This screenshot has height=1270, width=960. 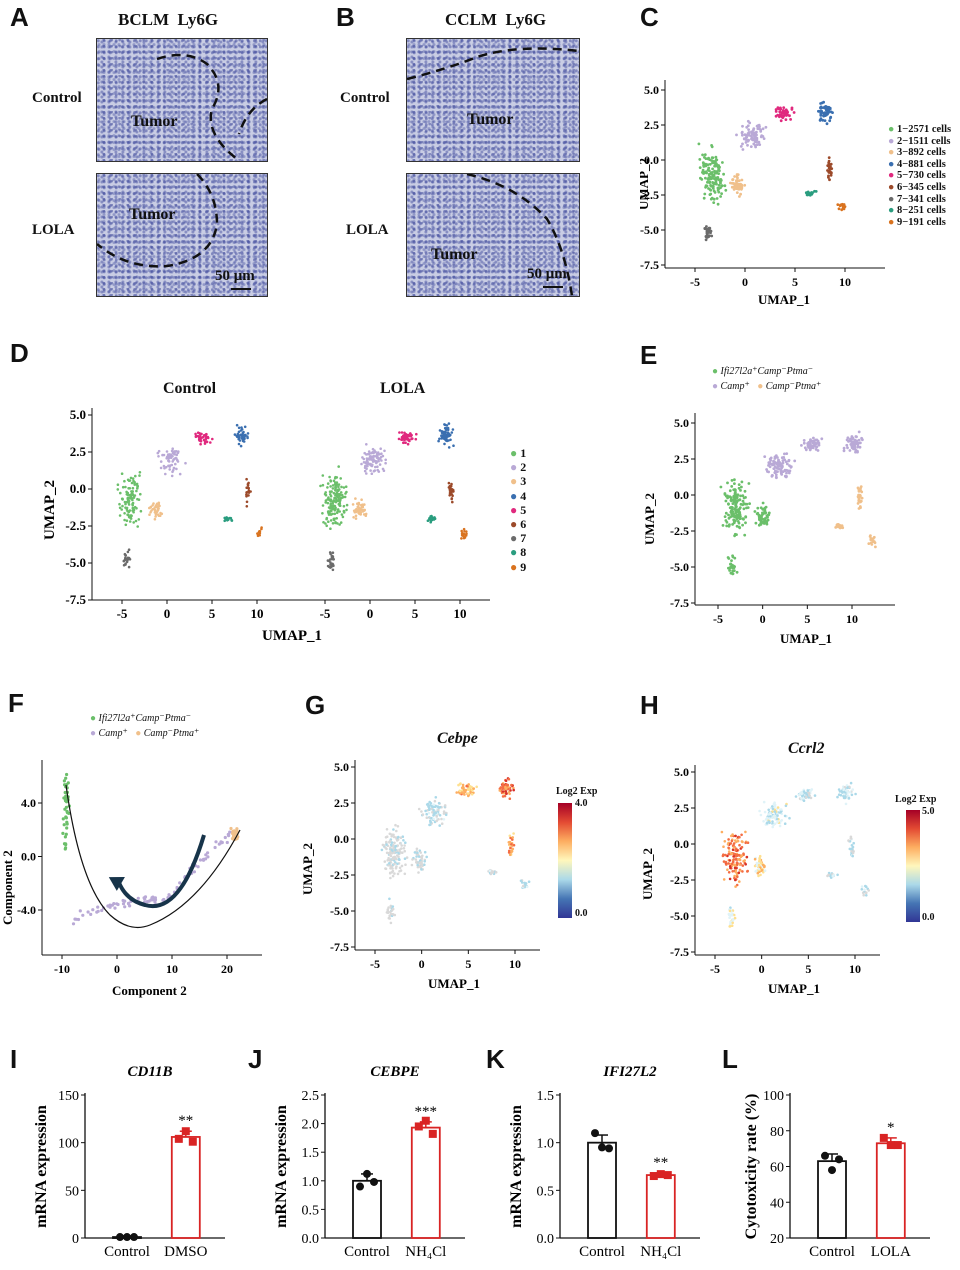 What do you see at coordinates (161, 871) in the screenshot?
I see `trajectory-arrow` at bounding box center [161, 871].